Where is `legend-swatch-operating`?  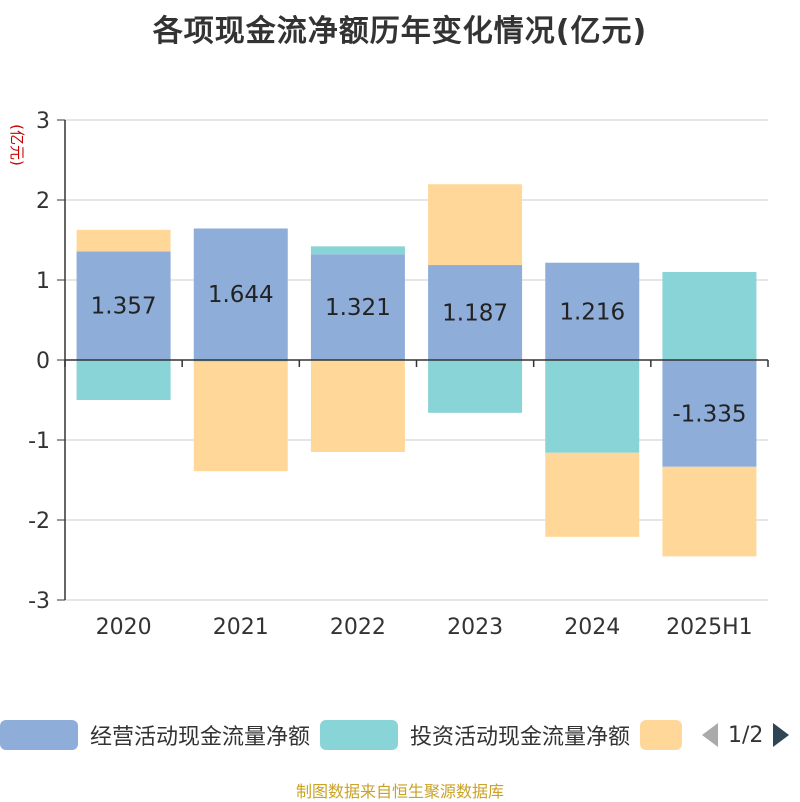 legend-swatch-operating is located at coordinates (39, 735).